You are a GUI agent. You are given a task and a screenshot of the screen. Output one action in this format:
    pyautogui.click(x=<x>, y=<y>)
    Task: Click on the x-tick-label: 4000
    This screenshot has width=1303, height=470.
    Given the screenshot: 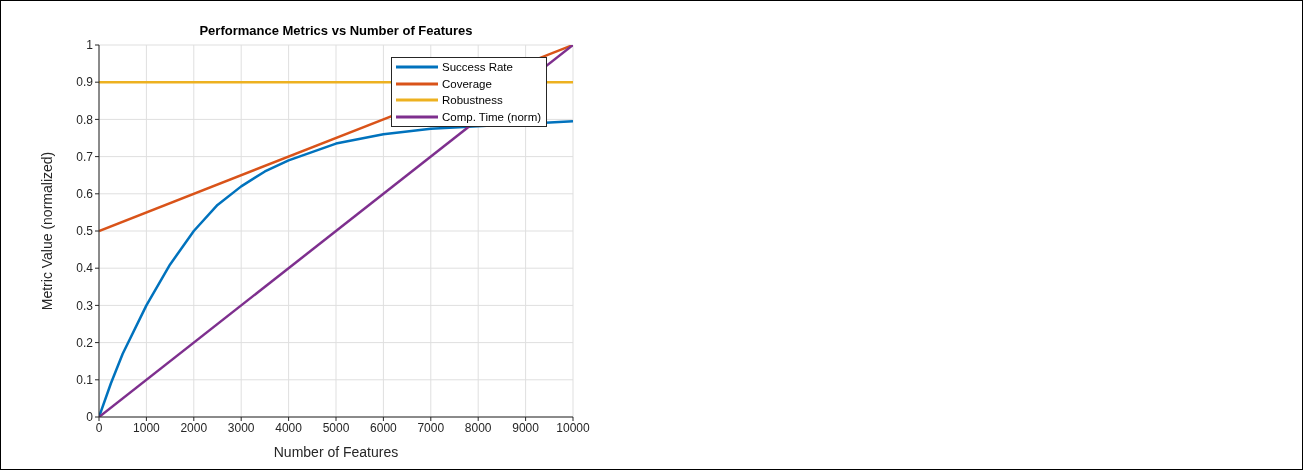 What is the action you would take?
    pyautogui.click(x=289, y=427)
    